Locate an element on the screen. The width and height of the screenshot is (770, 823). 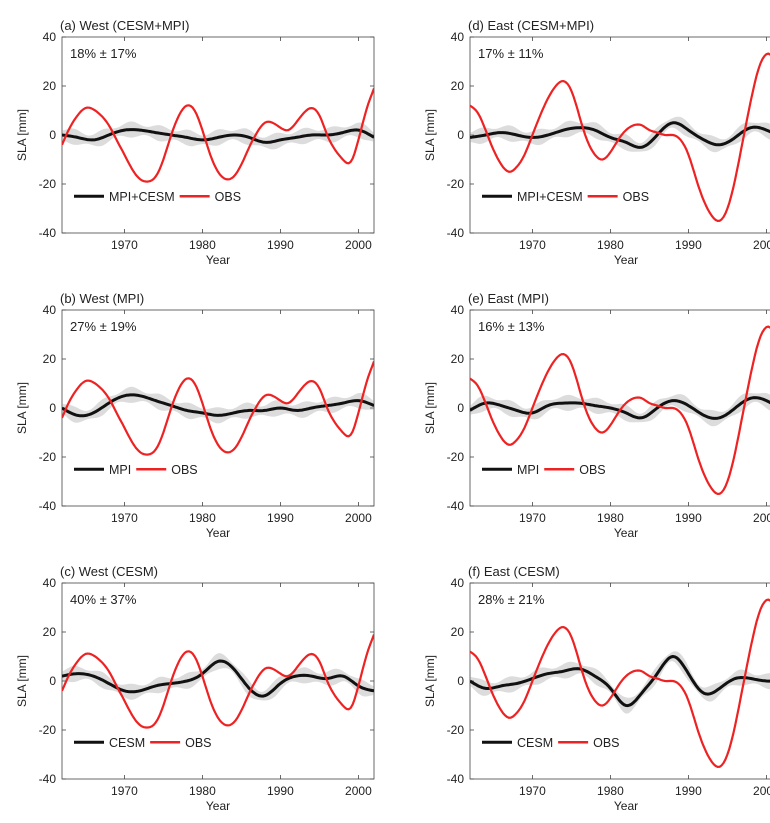
correlation-annotation: 27% ± 19% is located at coordinates (103, 326).